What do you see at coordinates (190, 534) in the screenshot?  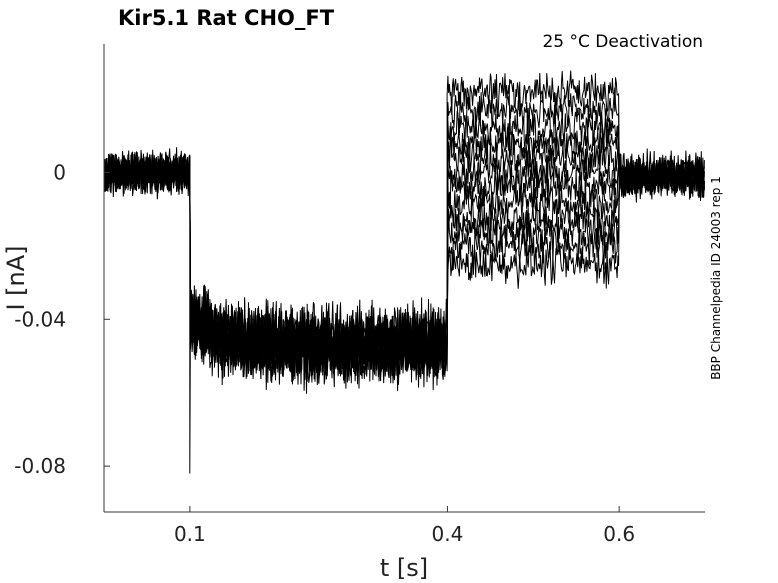 I see `x-tick-label: 0.1` at bounding box center [190, 534].